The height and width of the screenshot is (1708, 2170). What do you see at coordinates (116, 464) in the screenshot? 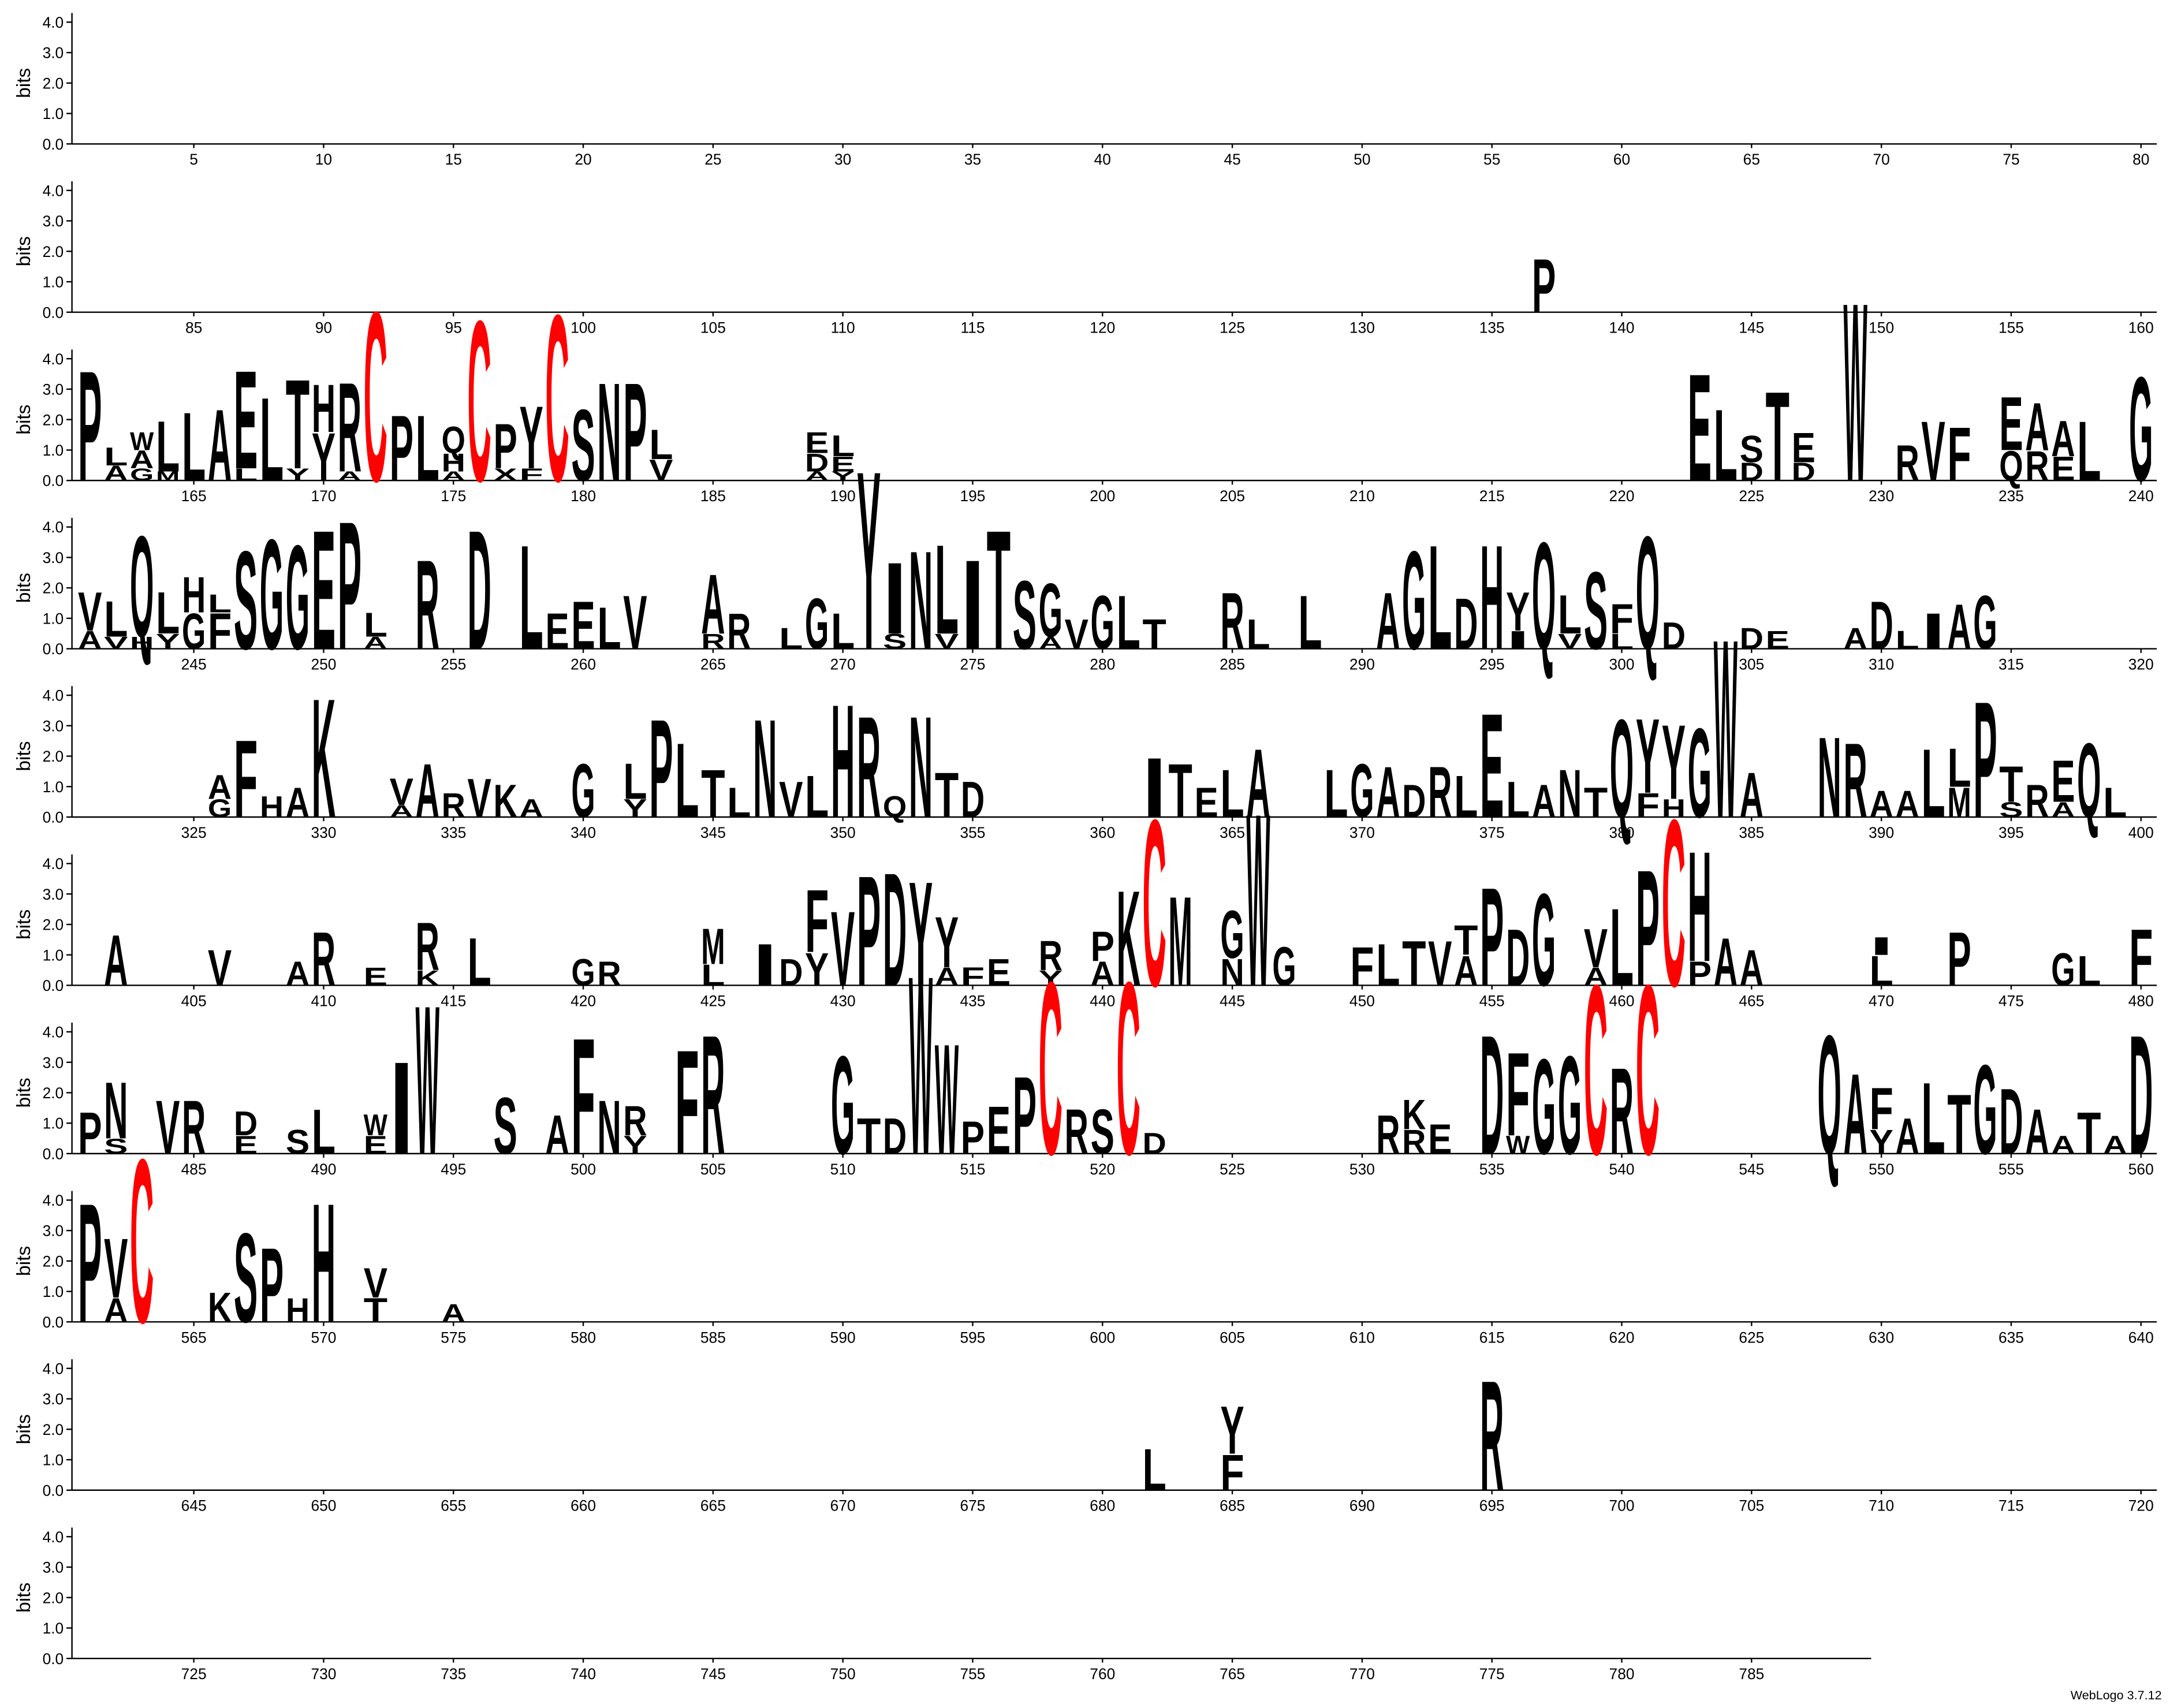
I see `letter-stack: AL` at bounding box center [116, 464].